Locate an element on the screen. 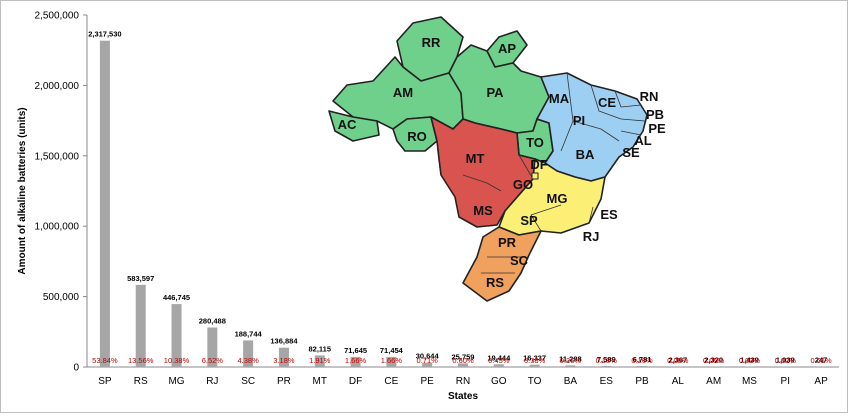 The image size is (850, 419). map-state-label-ac: AC is located at coordinates (347, 124).